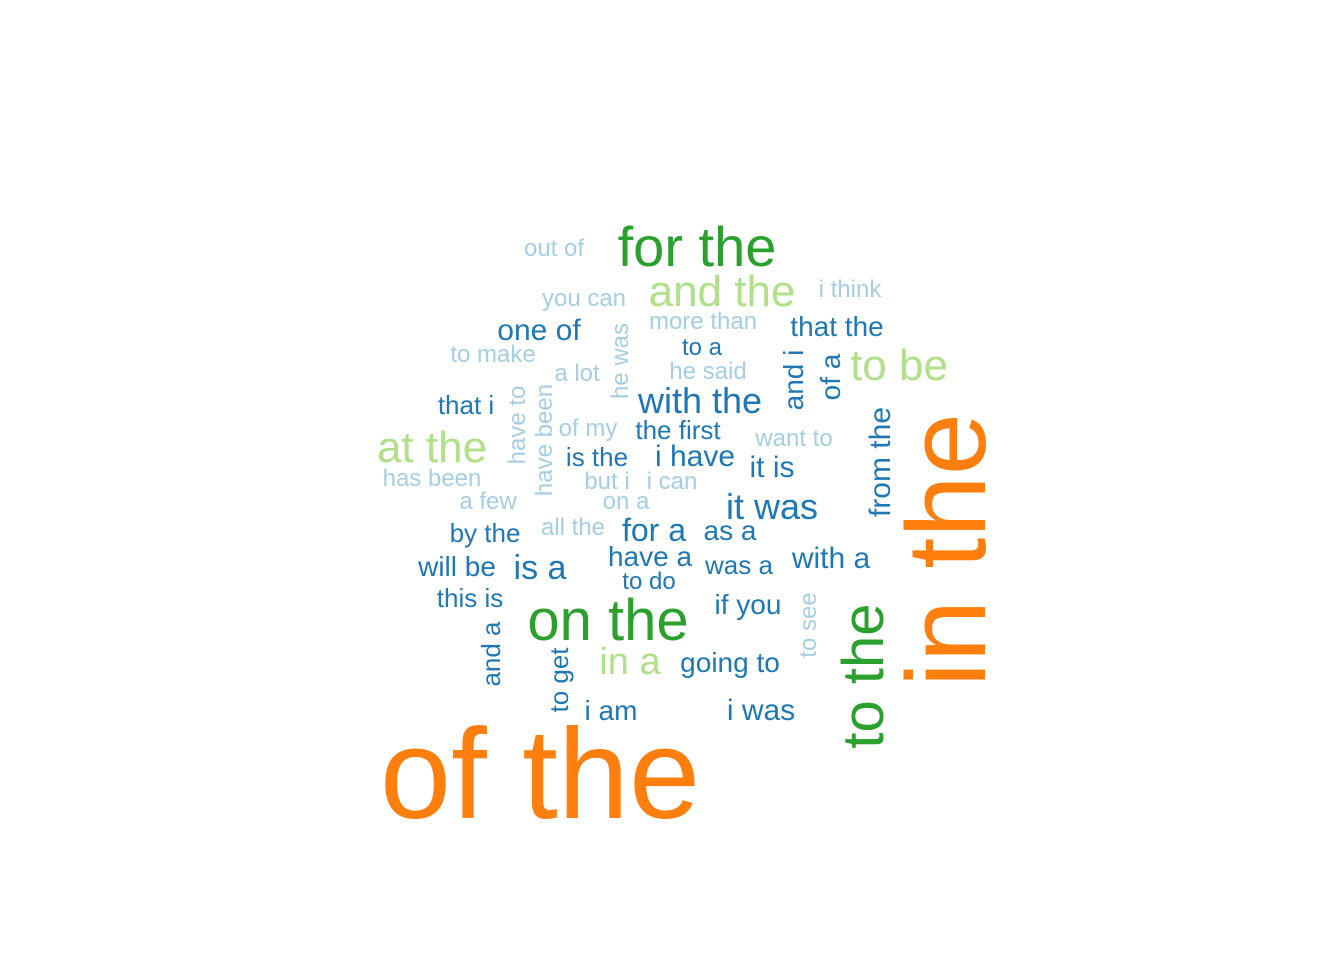 The height and width of the screenshot is (960, 1344). Describe the element at coordinates (588, 428) in the screenshot. I see `cloud-word: of my` at that location.